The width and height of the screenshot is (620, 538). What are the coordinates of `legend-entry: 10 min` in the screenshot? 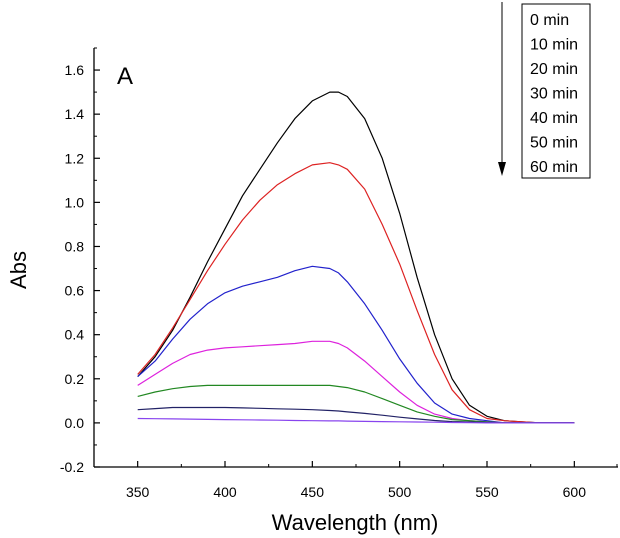 It's located at (554, 45).